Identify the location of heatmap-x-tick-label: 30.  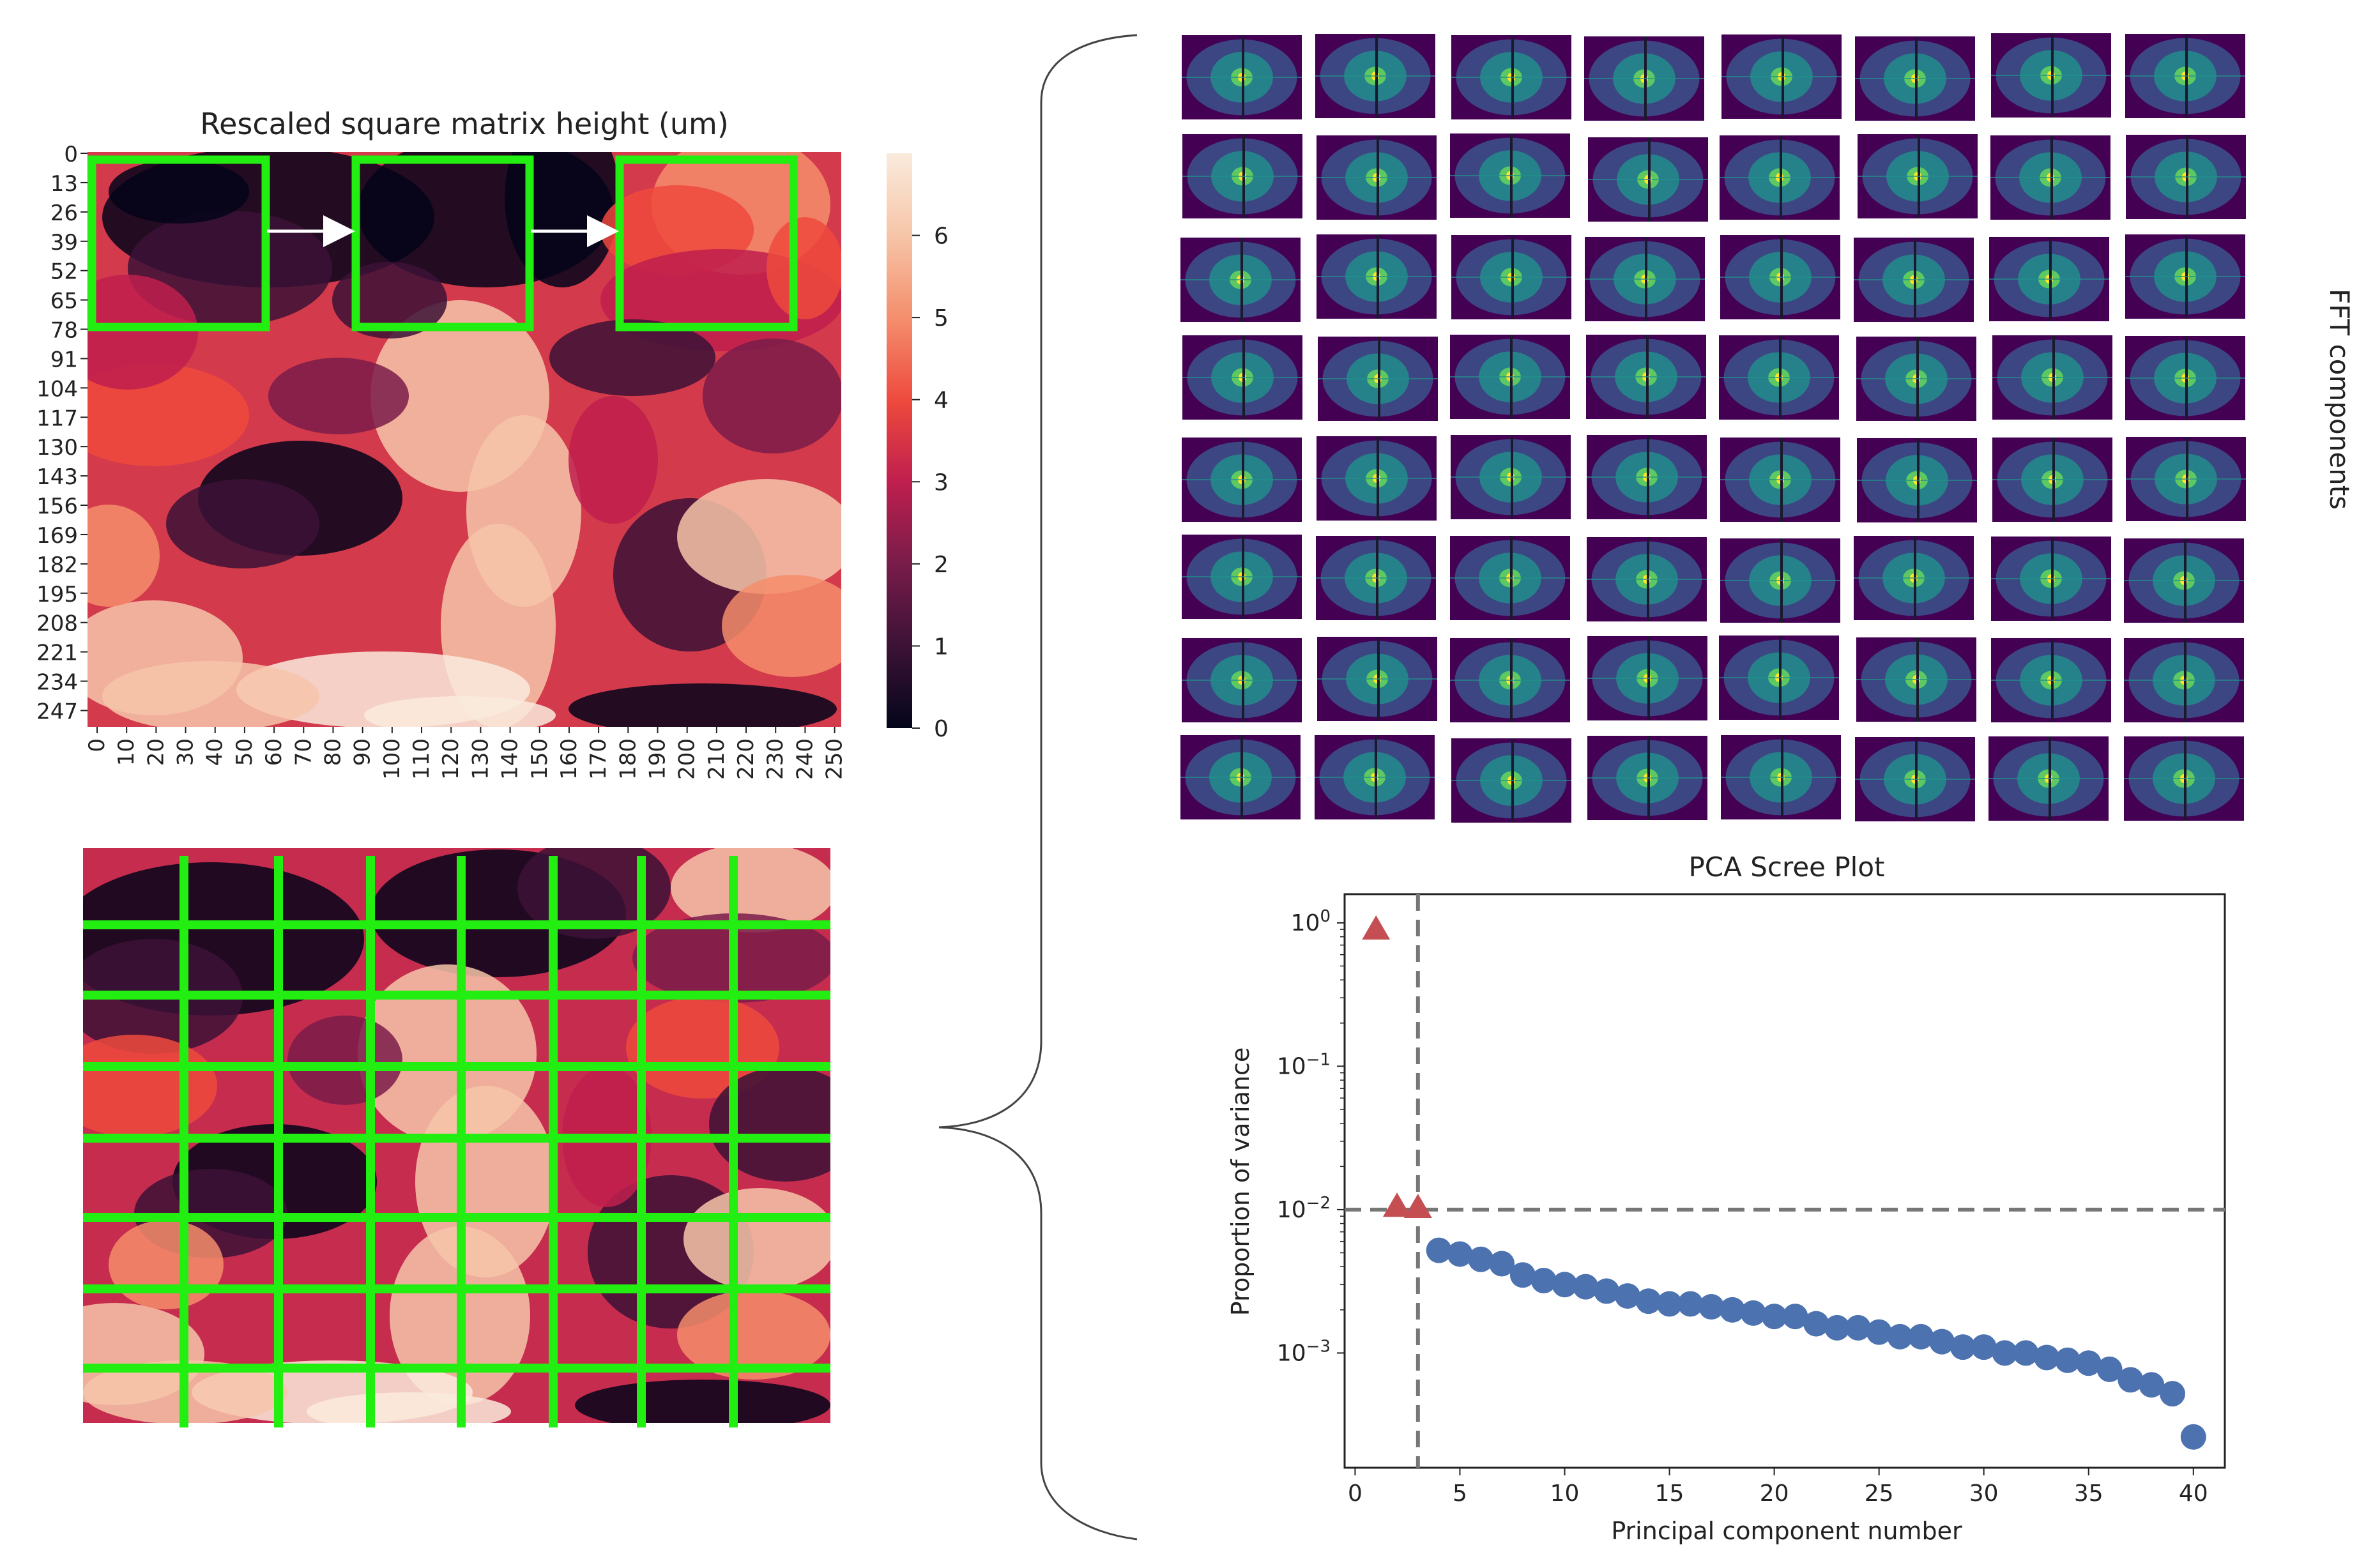
(186, 752).